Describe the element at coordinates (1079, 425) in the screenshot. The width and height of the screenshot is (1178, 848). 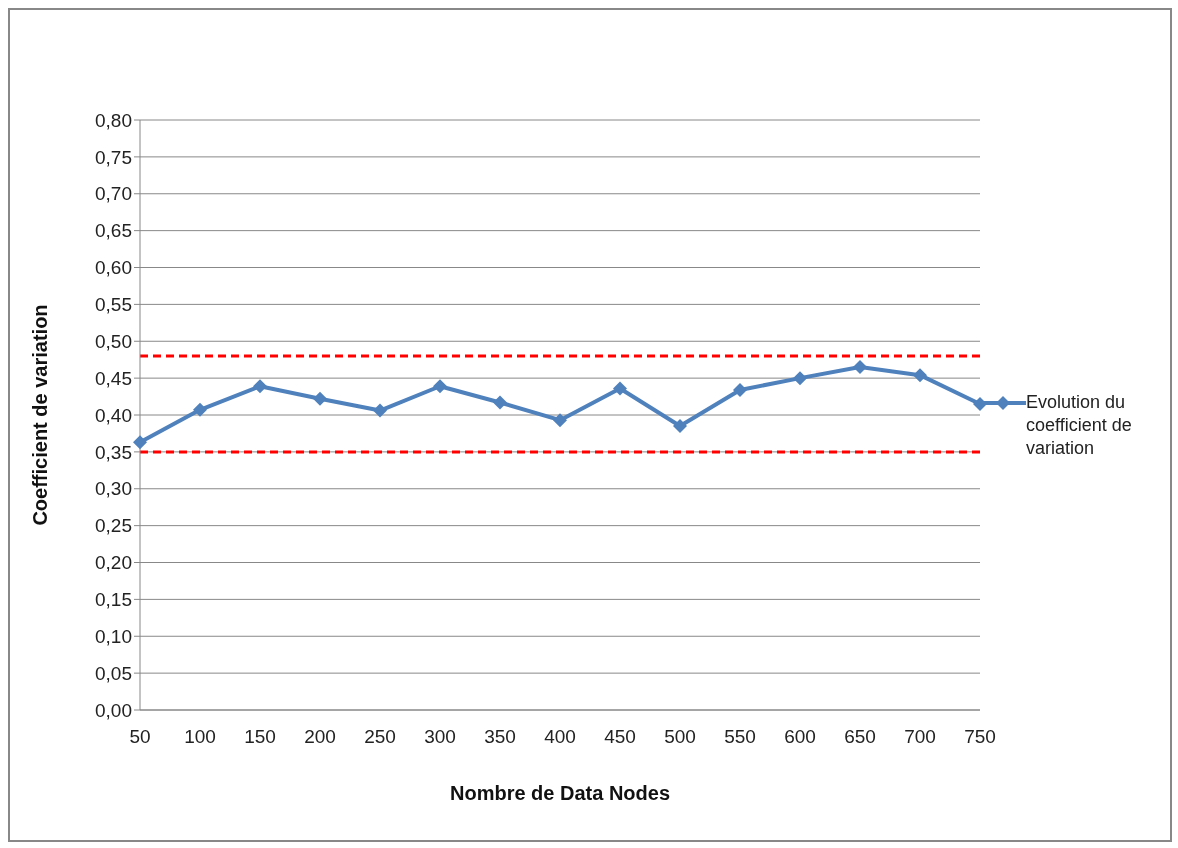
I see `legend-label: Evolution du coefficient de variation` at that location.